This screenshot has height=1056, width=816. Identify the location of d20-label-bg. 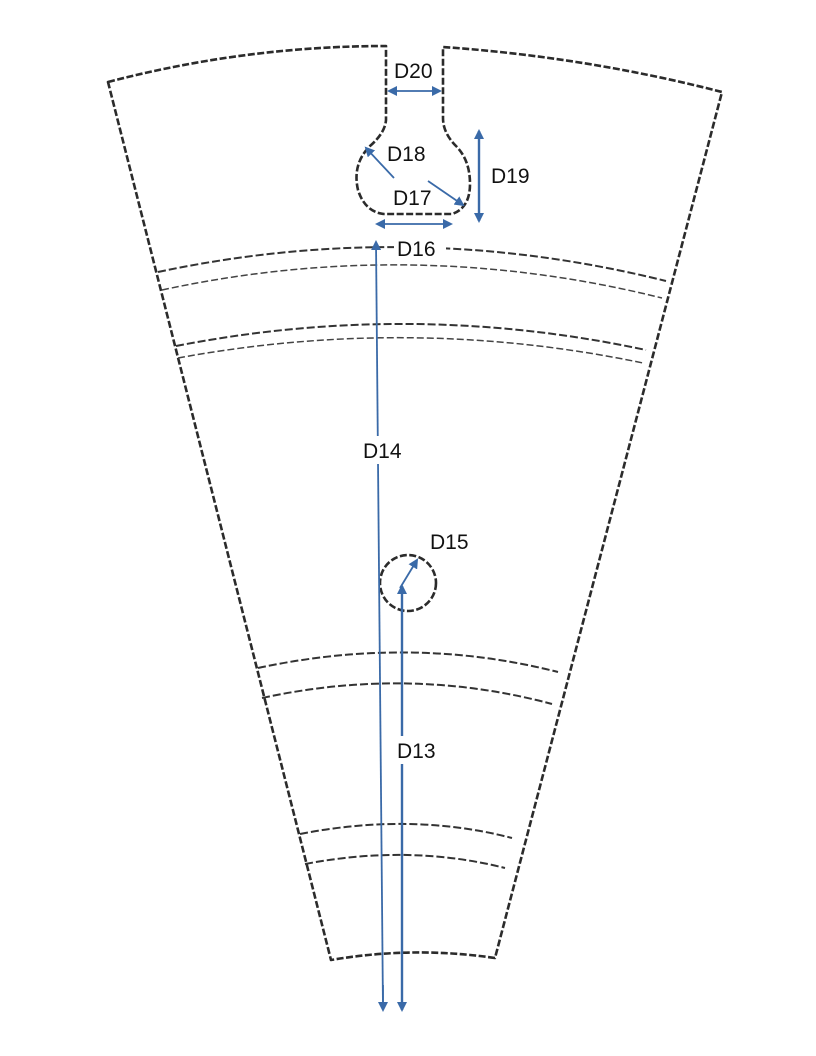
(416, 70).